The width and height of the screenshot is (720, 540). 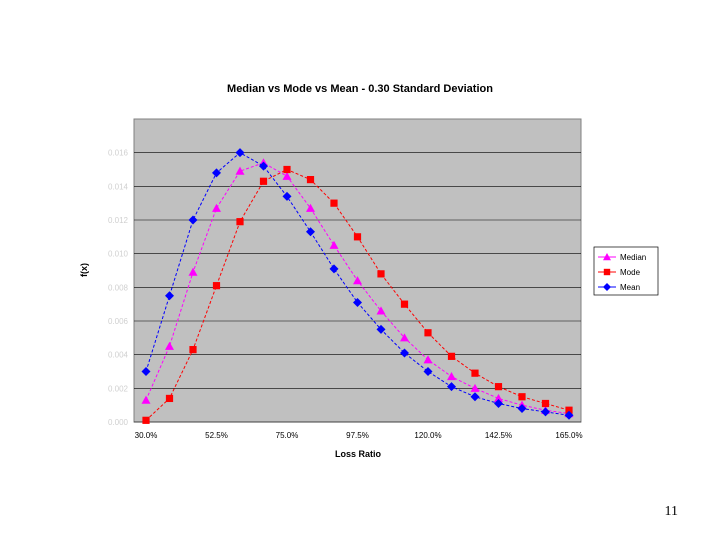 I want to click on legend-label: Mode, so click(x=630, y=272).